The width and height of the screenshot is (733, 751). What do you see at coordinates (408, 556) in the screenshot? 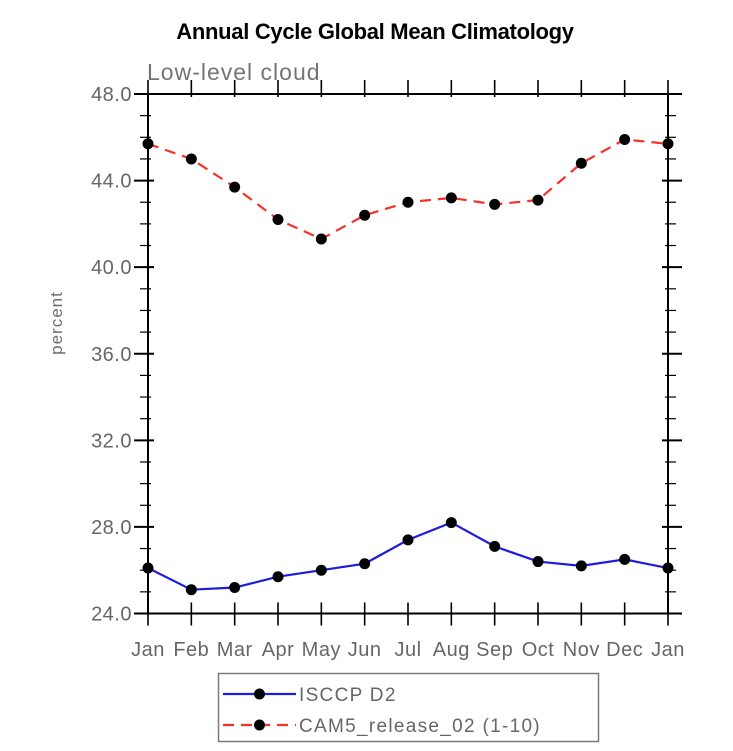
I see `series-line-isccp-d2` at bounding box center [408, 556].